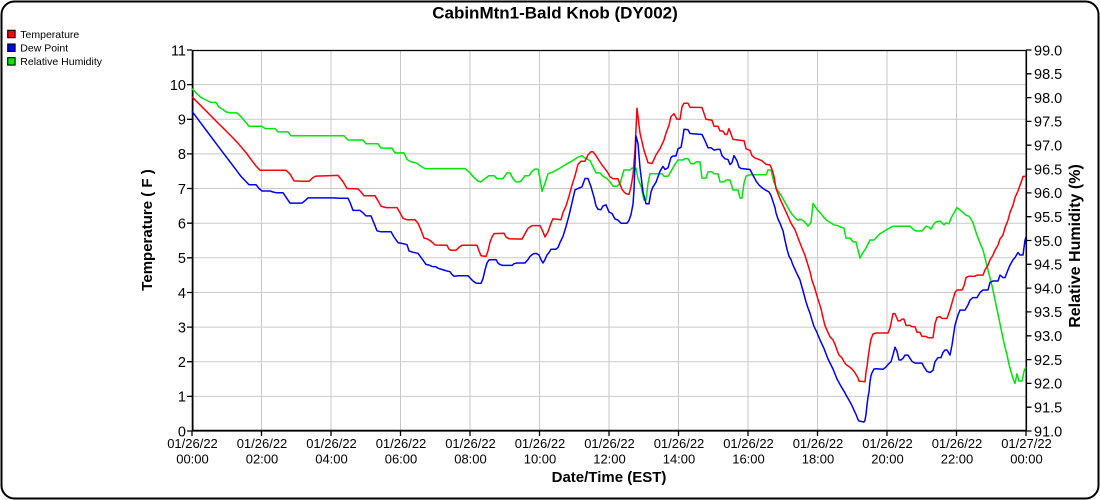 The height and width of the screenshot is (500, 1100). Describe the element at coordinates (182, 363) in the screenshot. I see `svg-text: 2` at that location.